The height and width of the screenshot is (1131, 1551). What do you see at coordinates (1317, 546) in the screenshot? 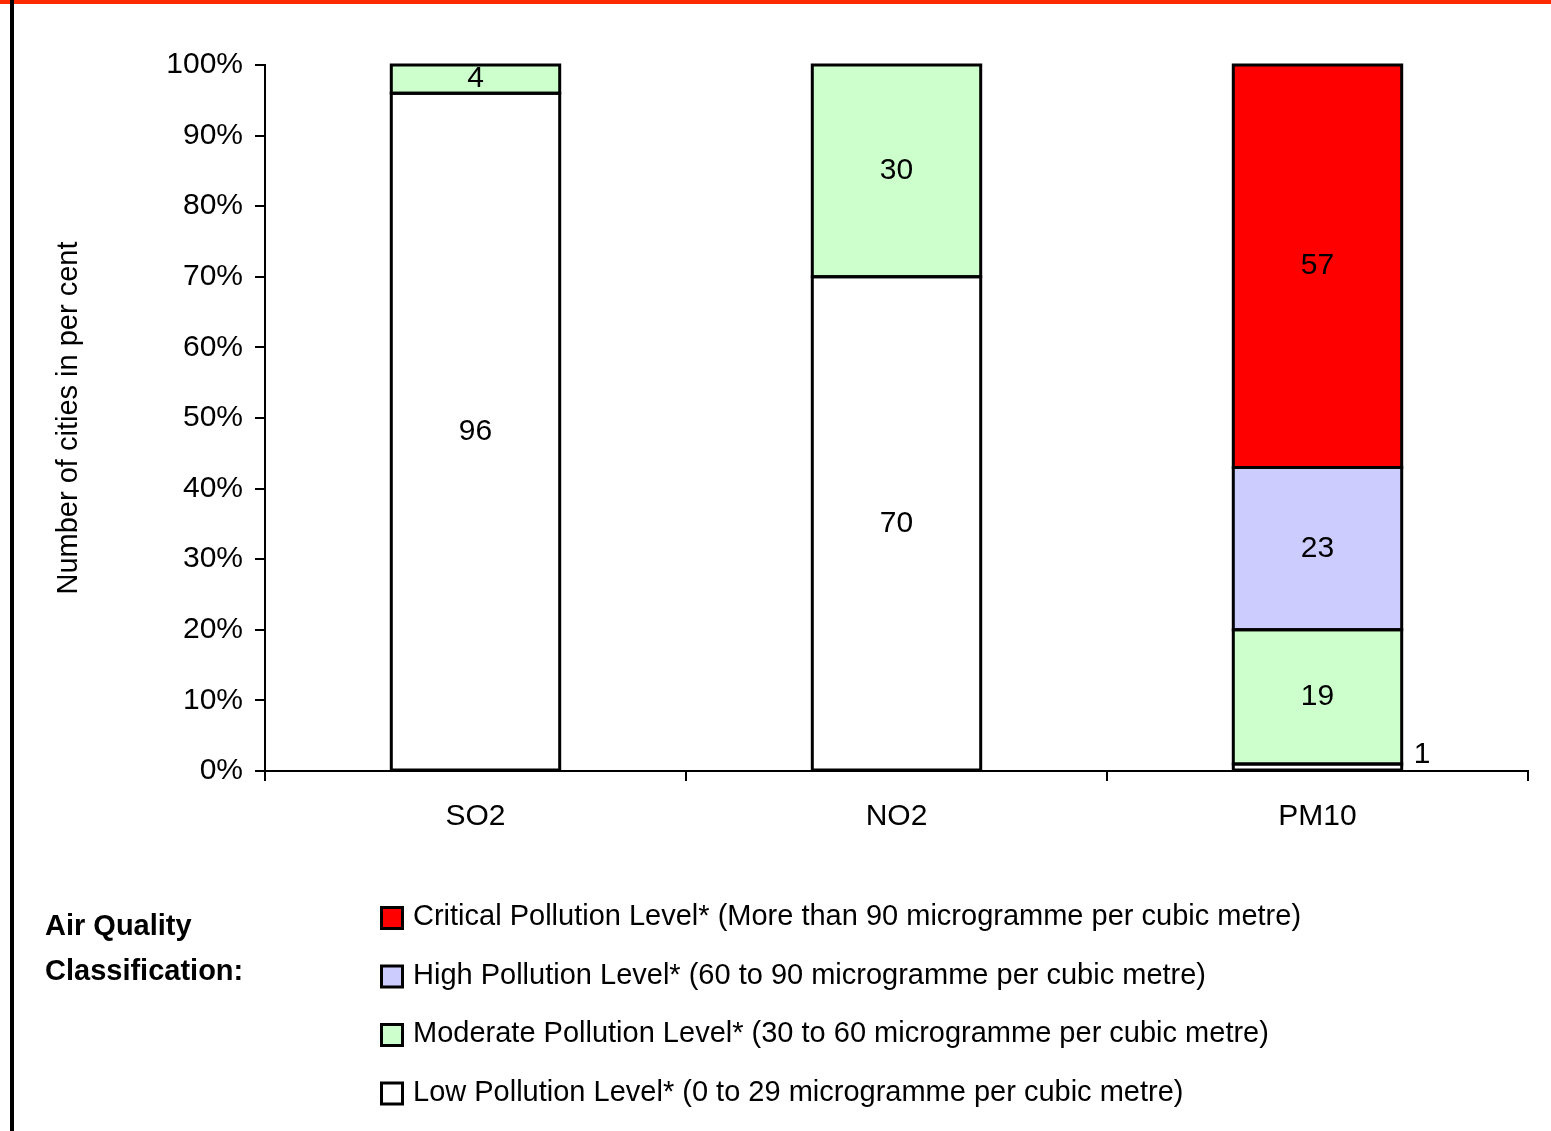
I see `data-label: 23` at bounding box center [1317, 546].